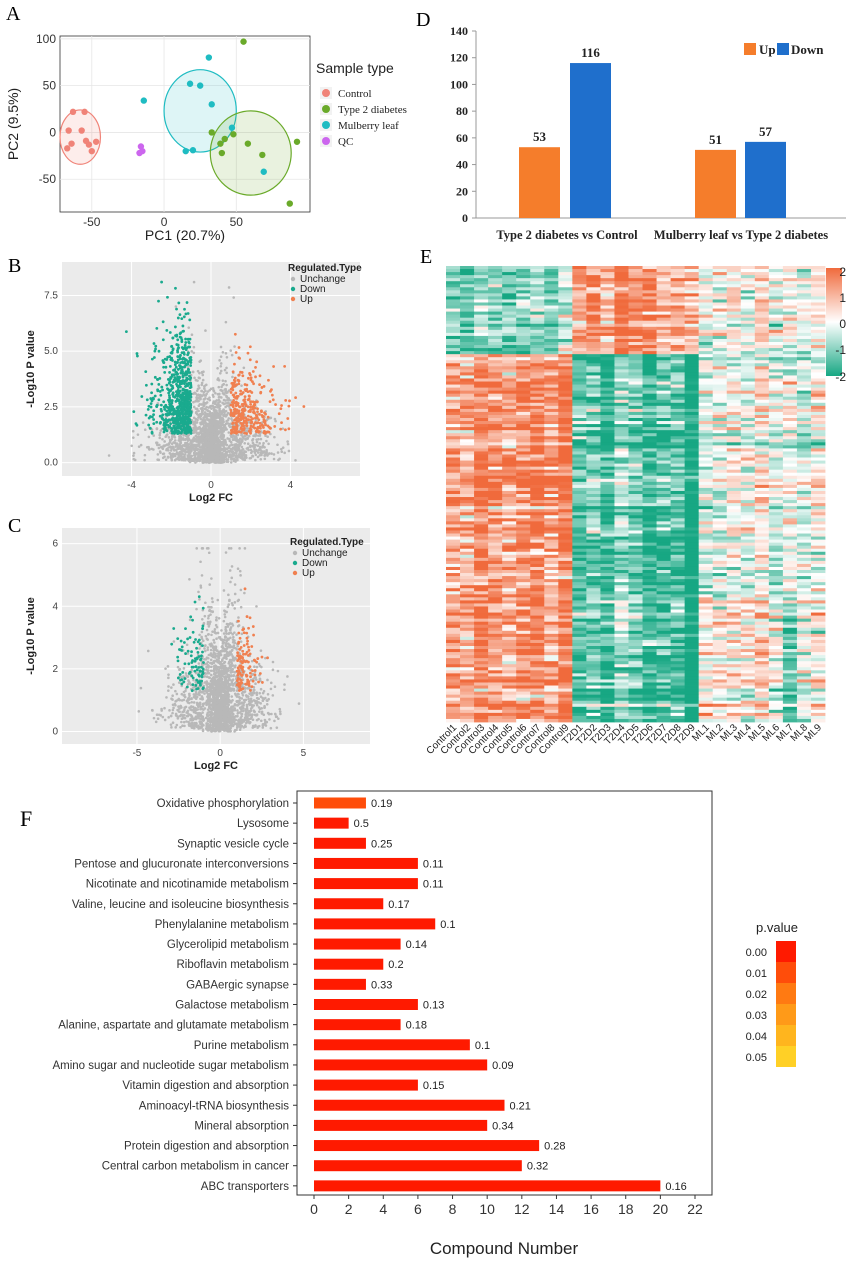  What do you see at coordinates (51, 407) in the screenshot?
I see `y-tick-label: 2.5` at bounding box center [51, 407].